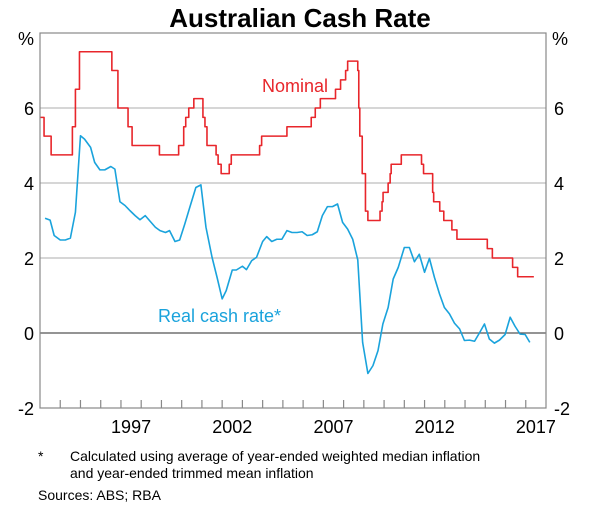 This screenshot has height=507, width=600. What do you see at coordinates (41, 456) in the screenshot?
I see `footnote-marker: *` at bounding box center [41, 456].